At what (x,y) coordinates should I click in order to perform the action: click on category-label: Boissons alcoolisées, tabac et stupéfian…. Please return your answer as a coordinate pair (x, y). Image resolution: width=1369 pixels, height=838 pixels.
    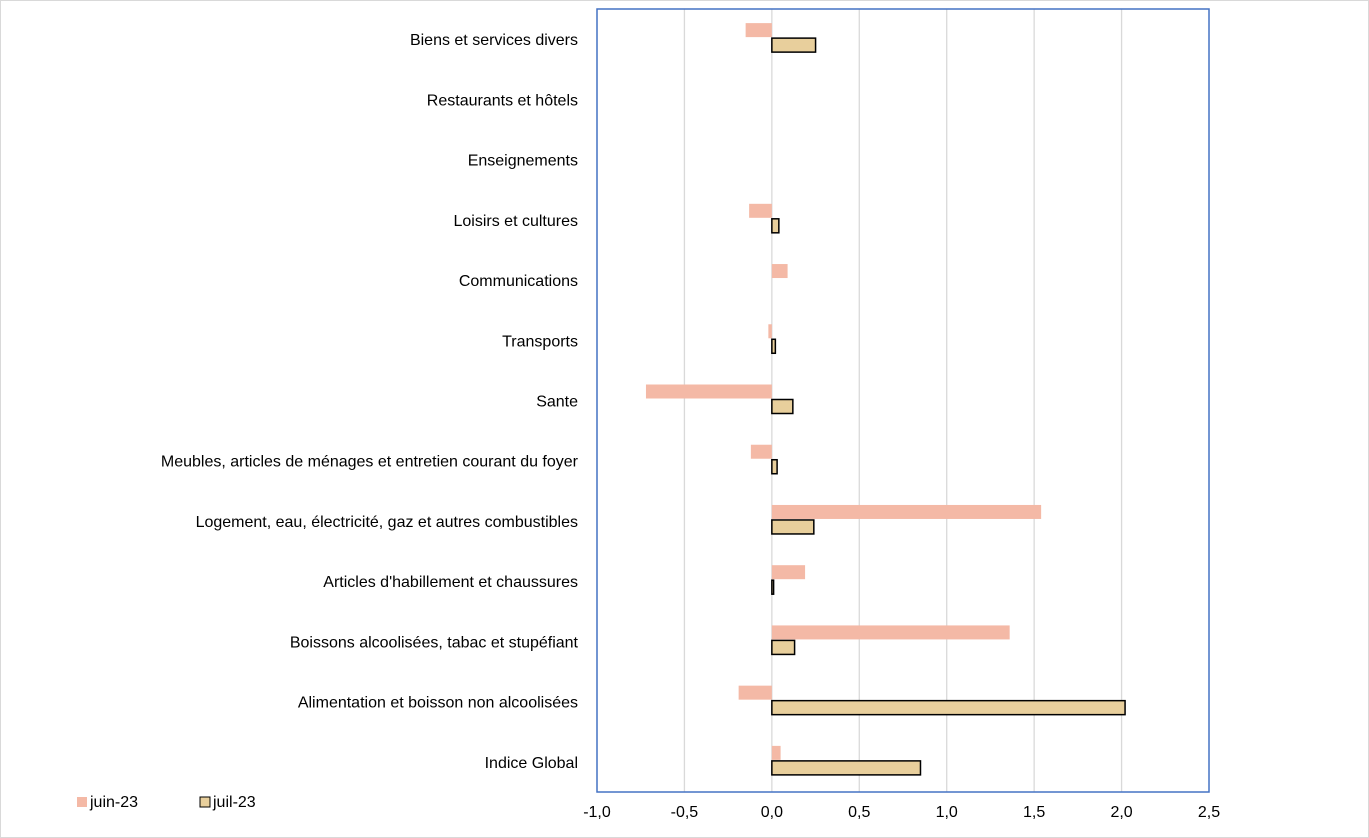
    Looking at the image, I should click on (434, 642).